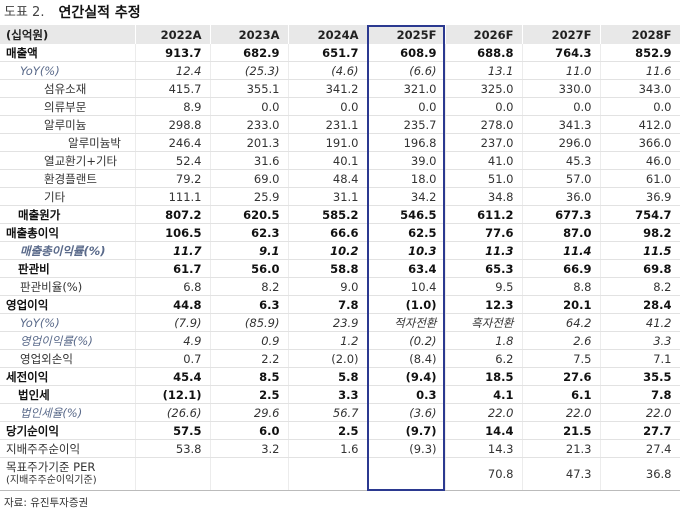  Describe the element at coordinates (406, 250) in the screenshot. I see `cell-value: 10.3` at that location.